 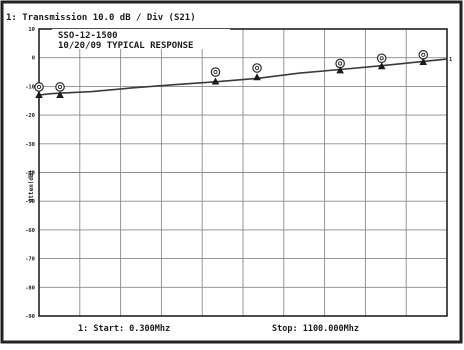 I want to click on triangle-markers, so click(x=231, y=78).